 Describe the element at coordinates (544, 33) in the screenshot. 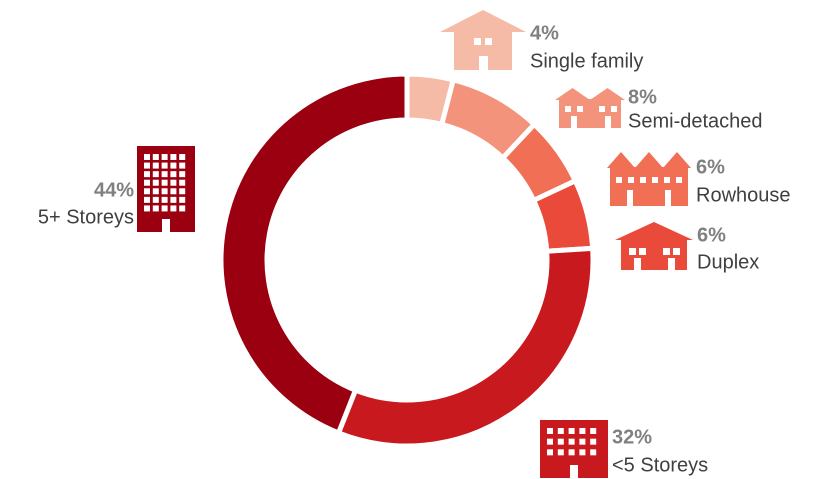

I see `percent-label: 4%` at that location.